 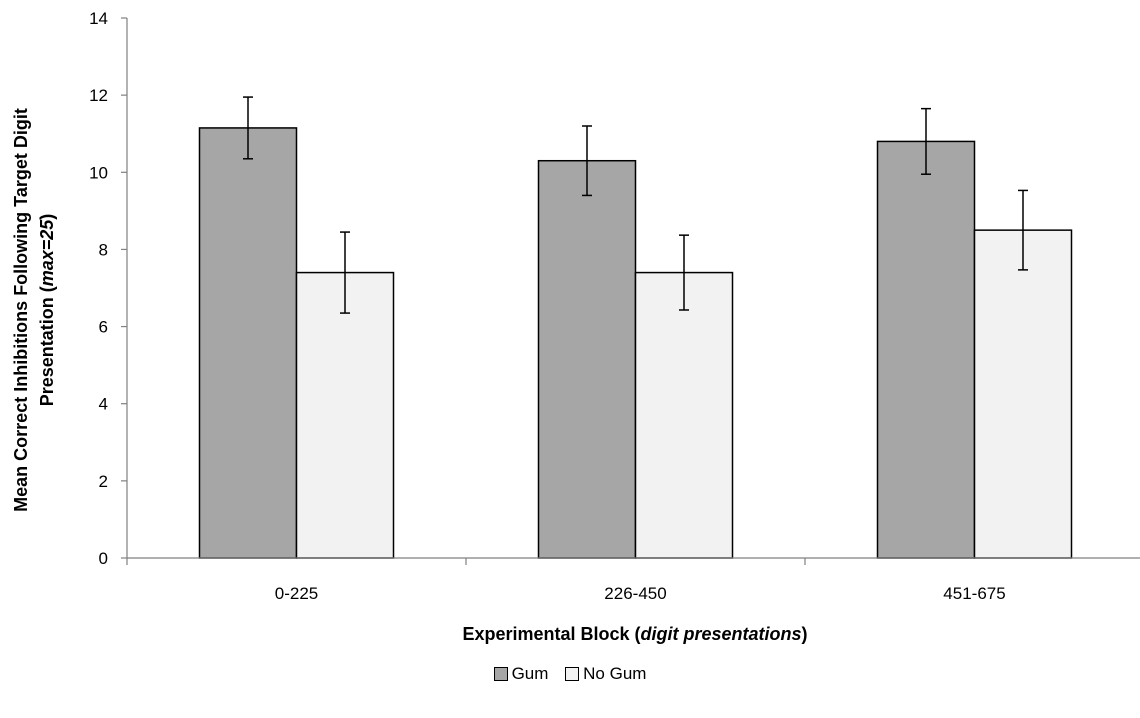 I want to click on legend-item-gum: Gum, so click(x=521, y=674).